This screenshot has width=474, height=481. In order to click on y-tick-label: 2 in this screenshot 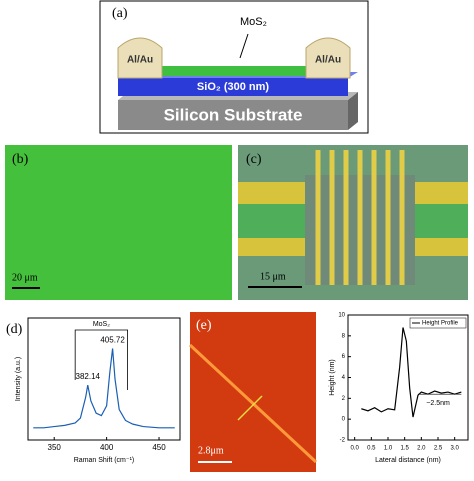, I will do `click(344, 399)`.